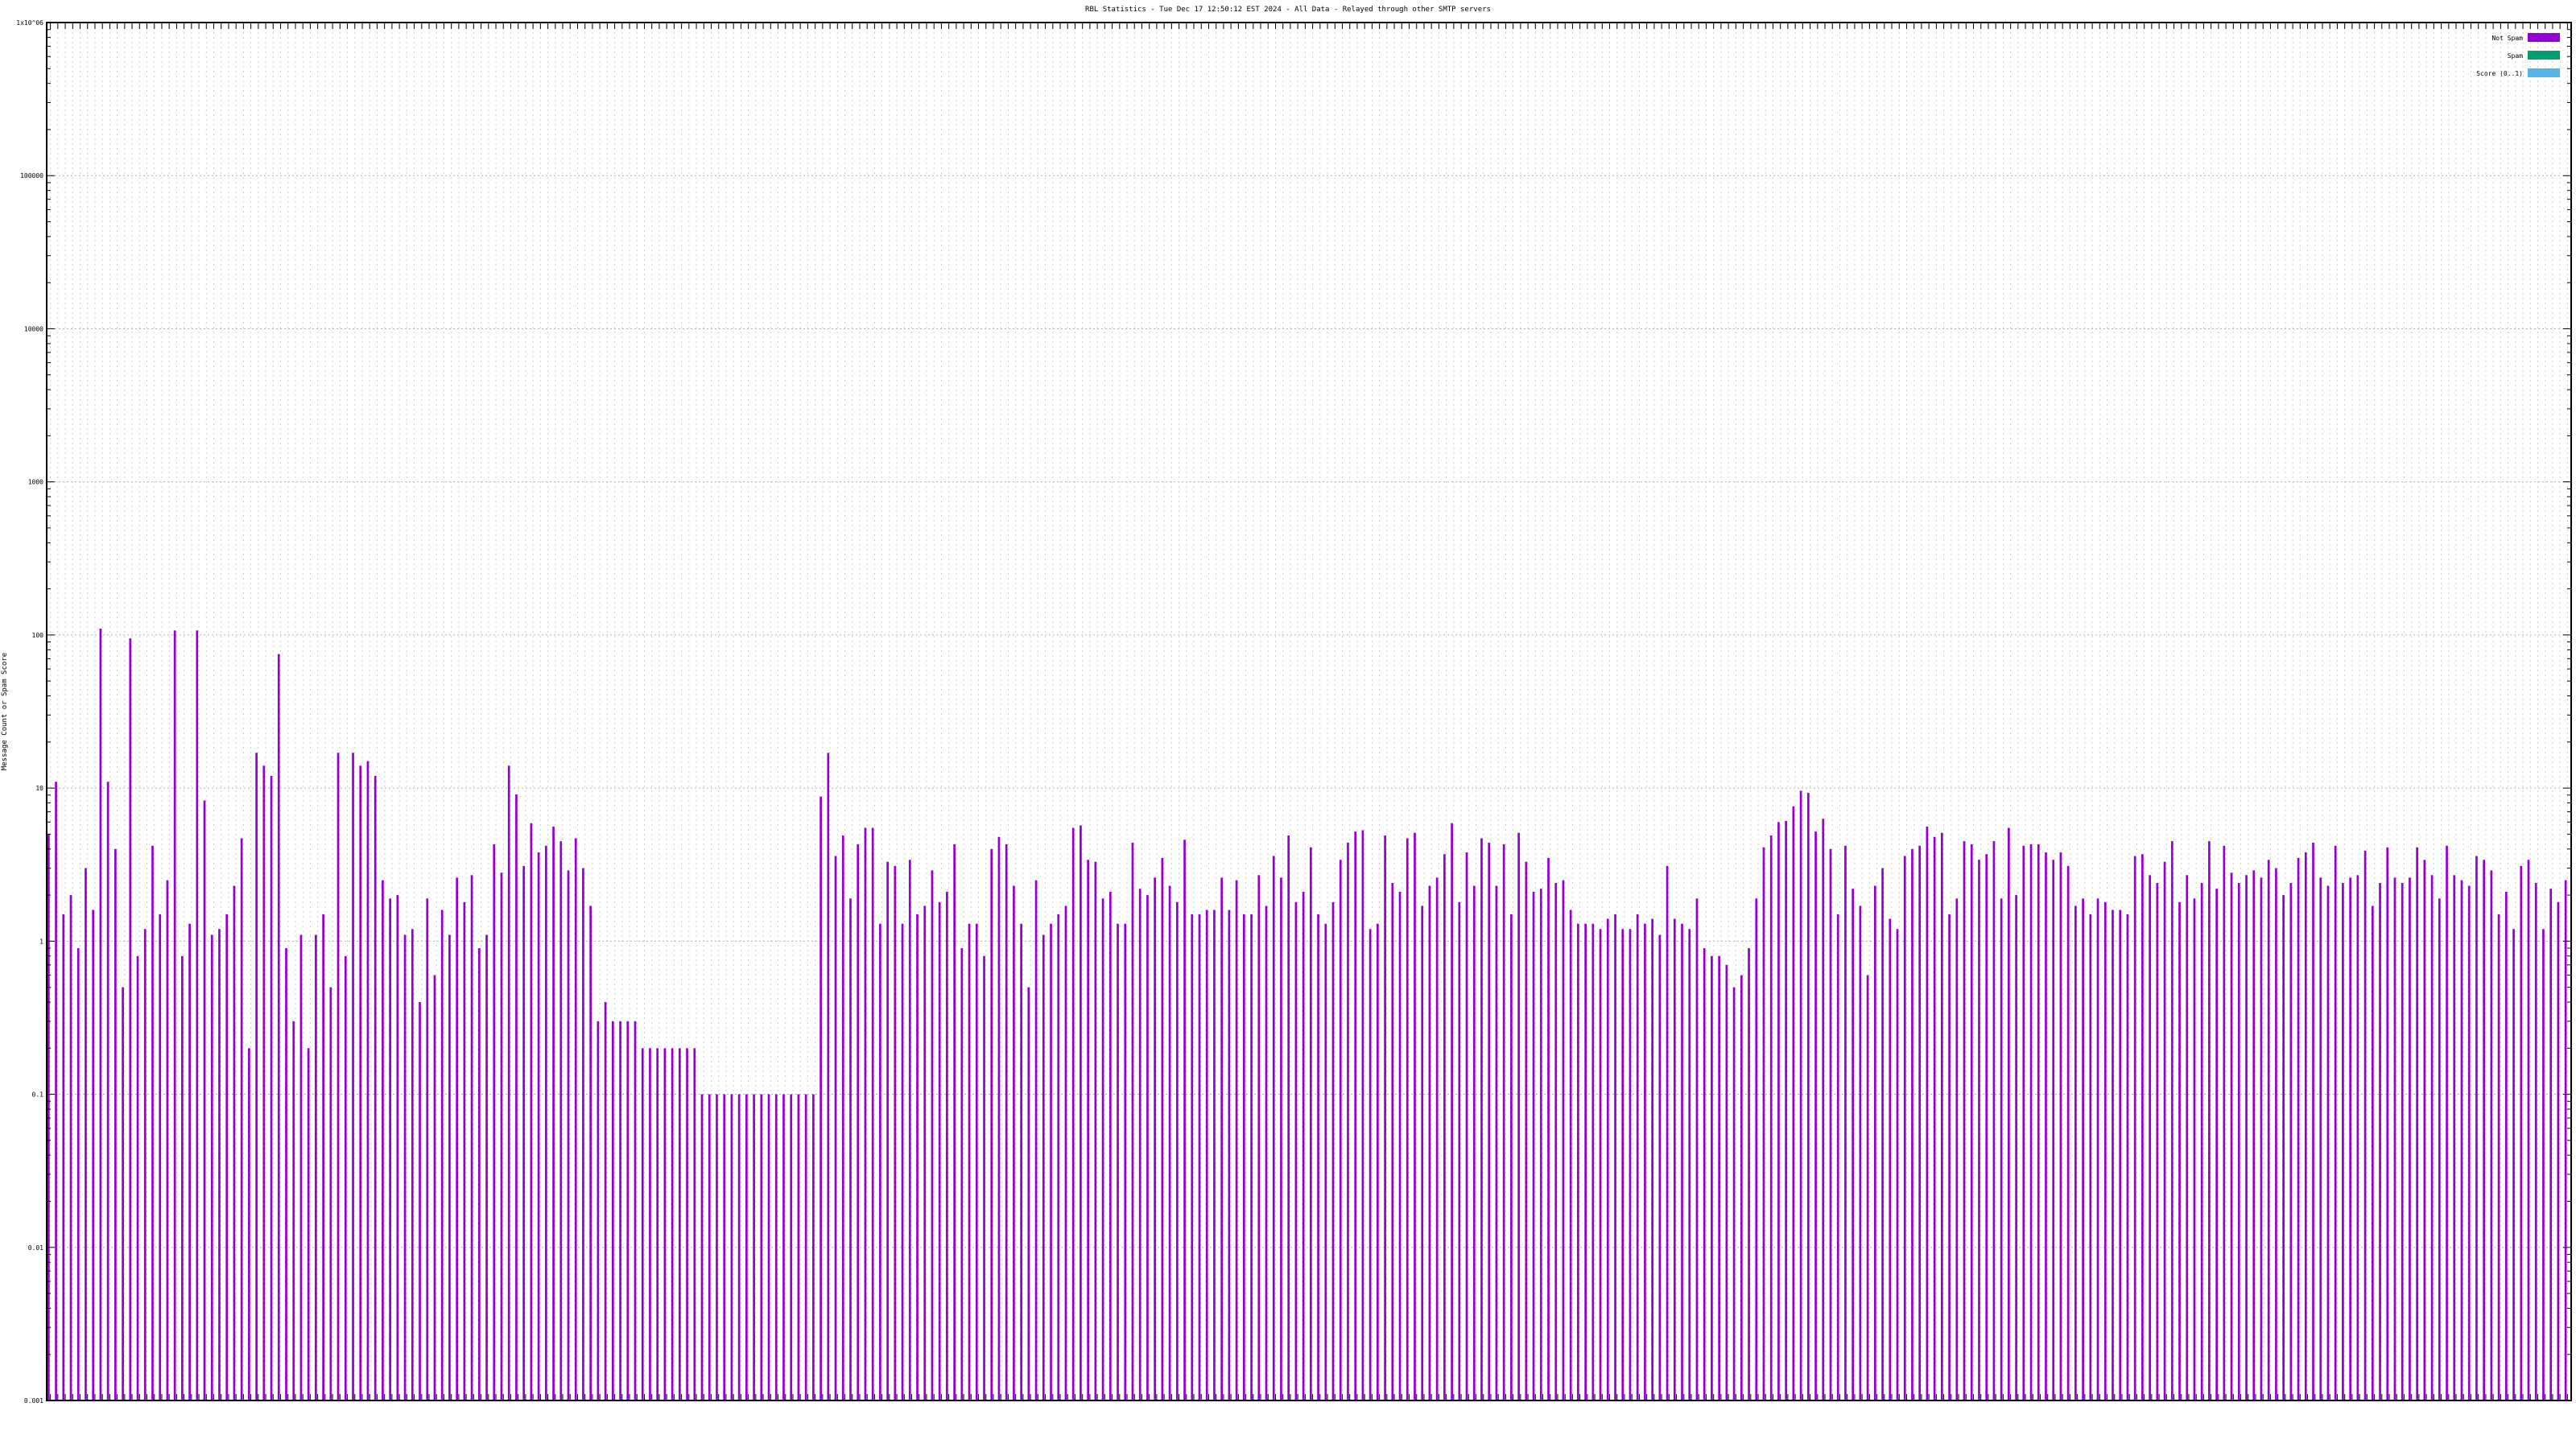 The width and height of the screenshot is (2576, 1452). Describe the element at coordinates (31, 175) in the screenshot. I see `y-tick-label: 100000` at that location.